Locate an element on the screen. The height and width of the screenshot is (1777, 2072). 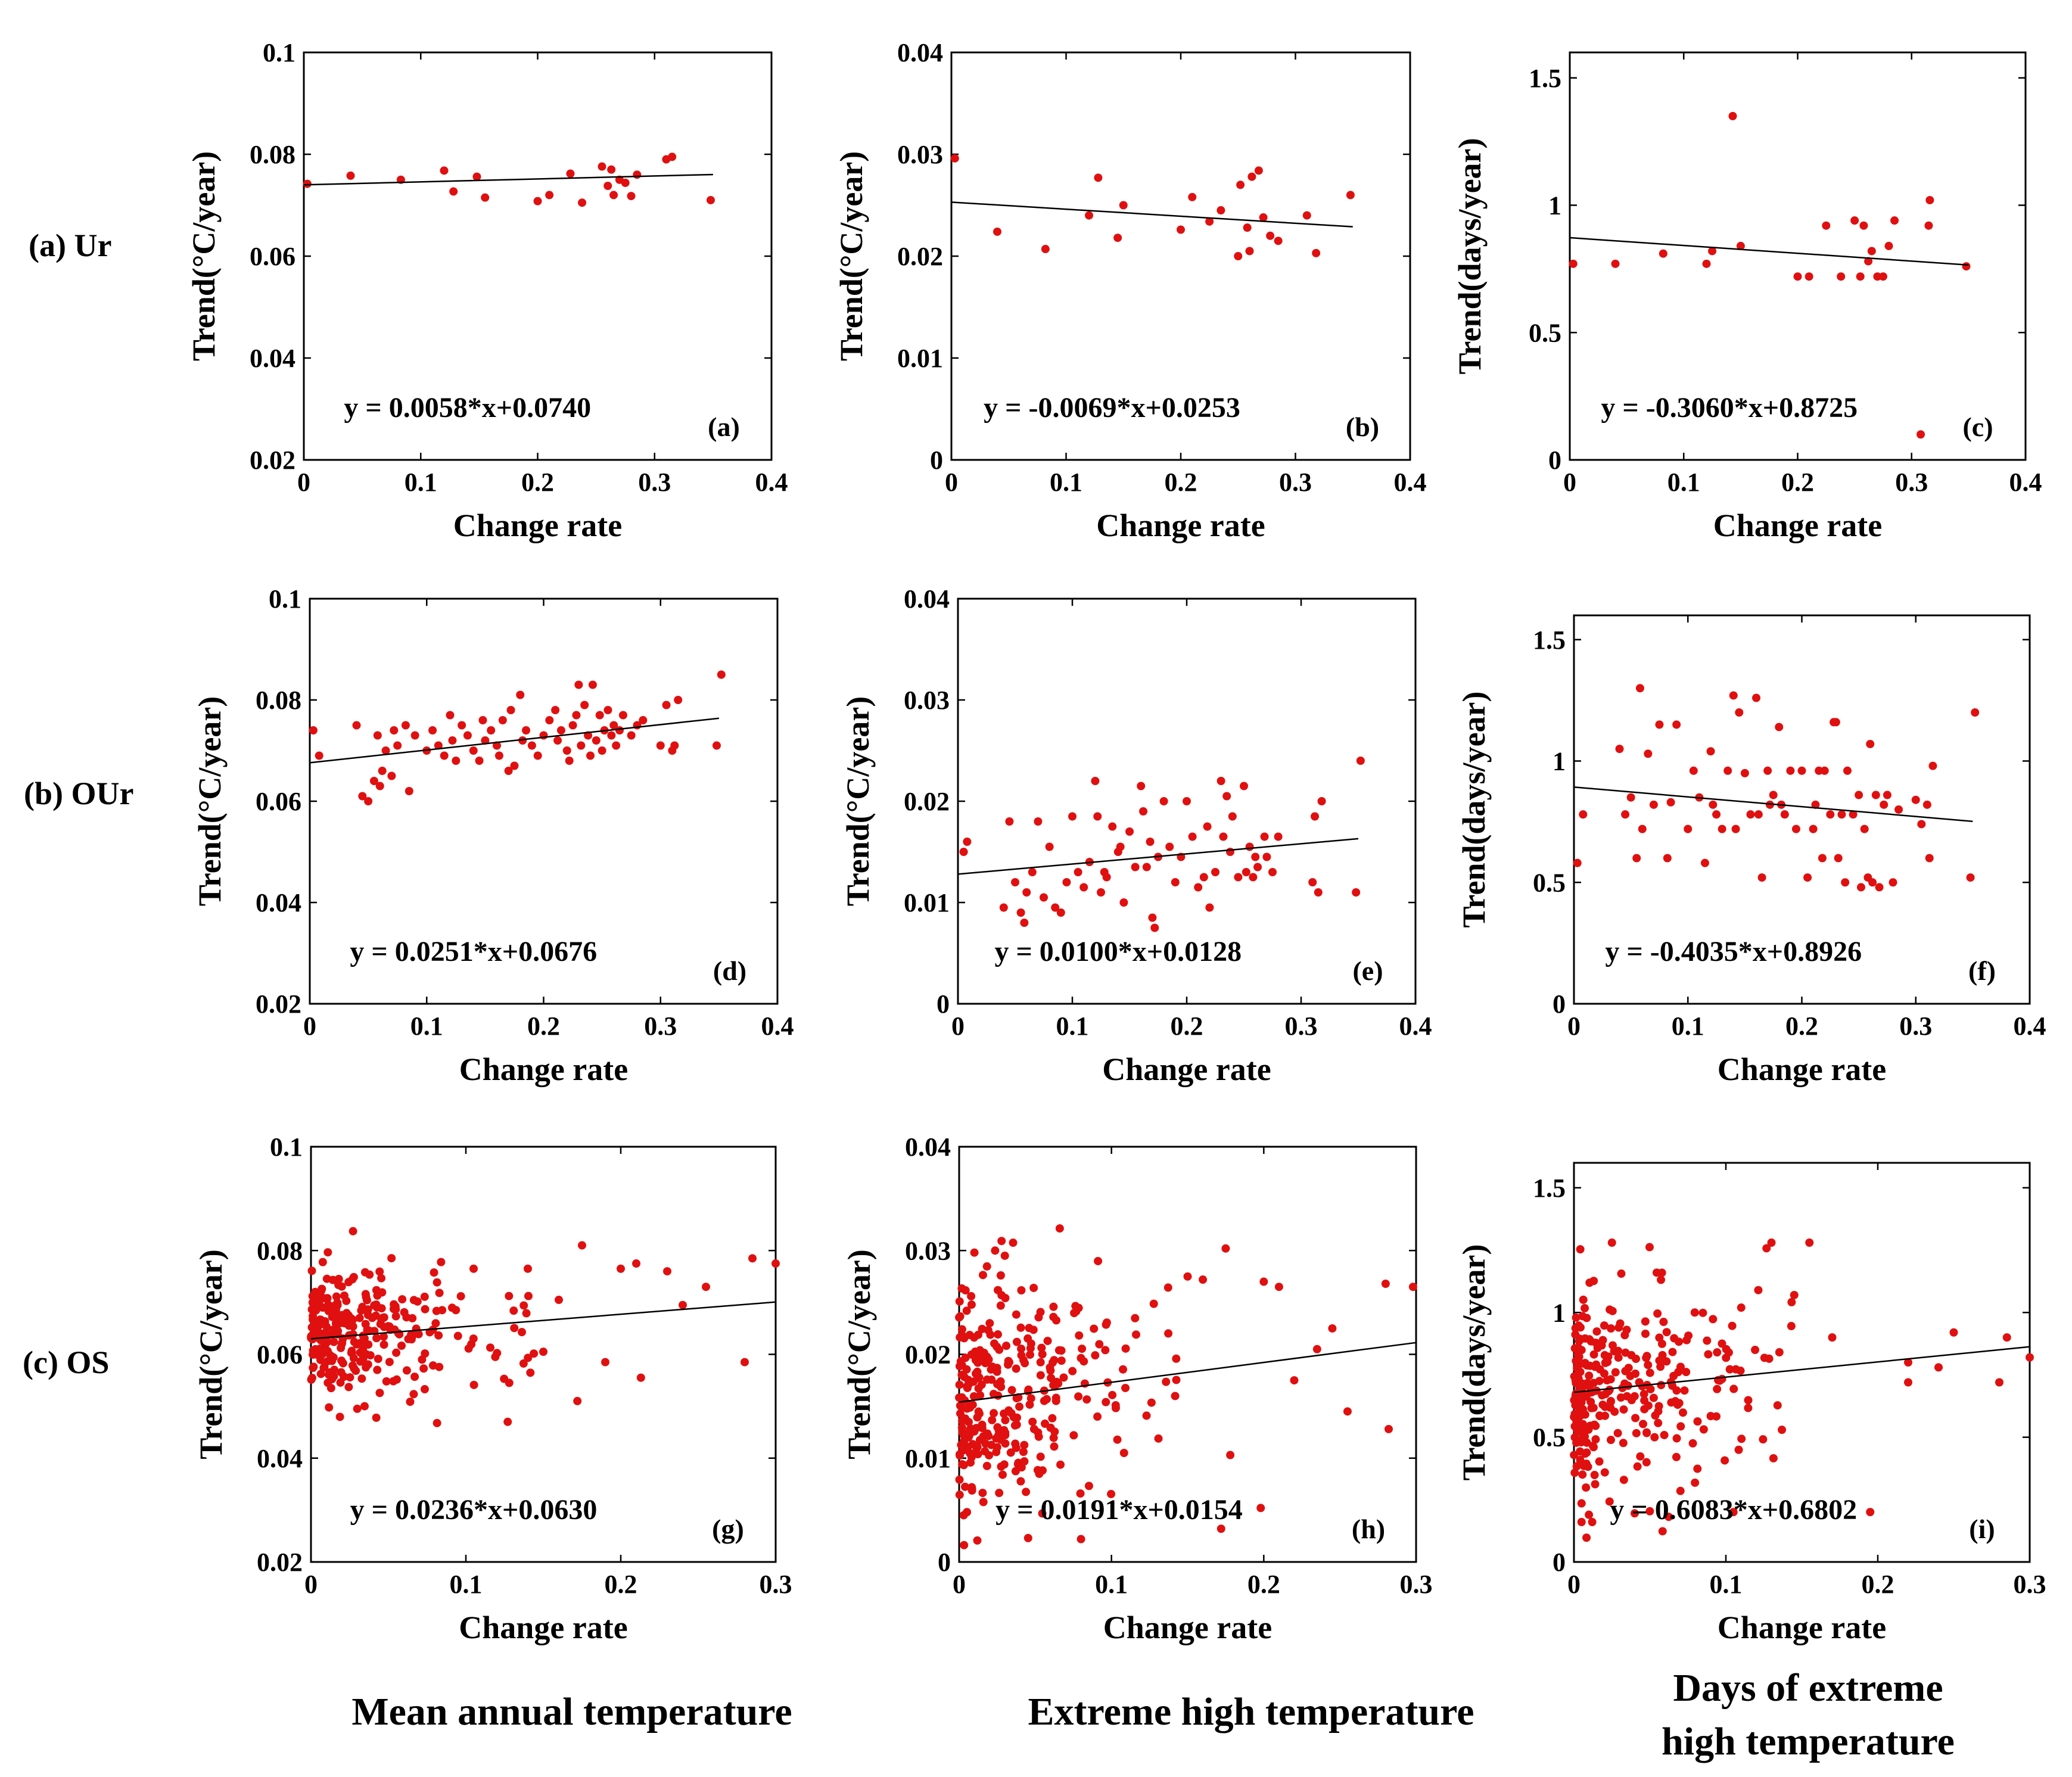
x-tick-label: 0.4 is located at coordinates (1410, 482).